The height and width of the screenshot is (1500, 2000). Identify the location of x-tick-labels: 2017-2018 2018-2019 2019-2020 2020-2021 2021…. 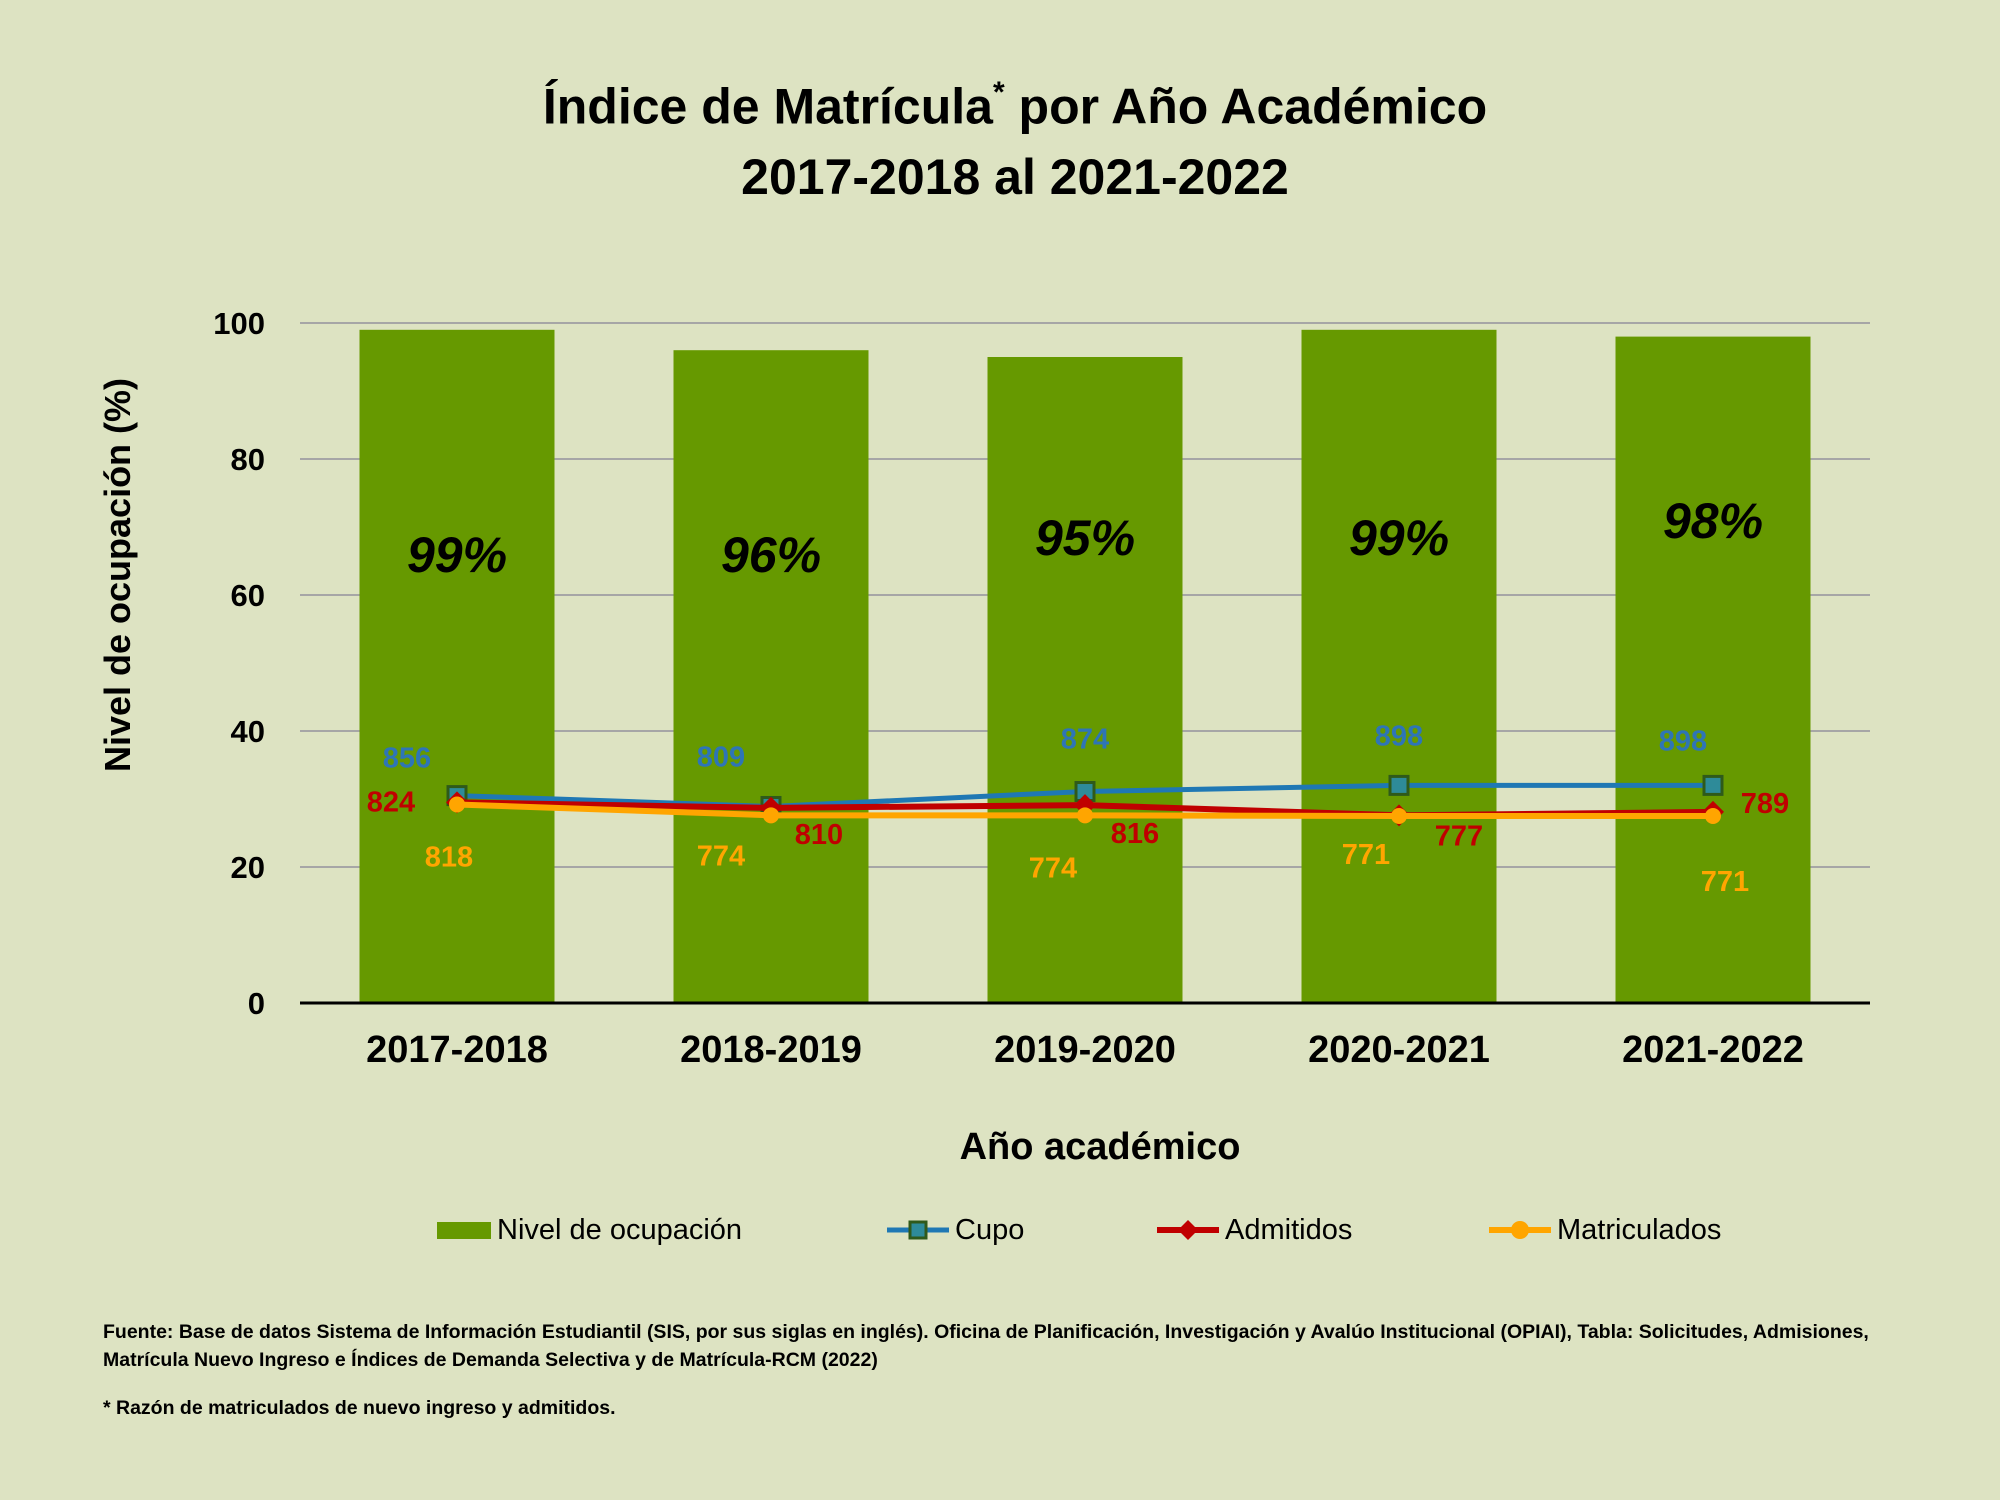
(1085, 1050).